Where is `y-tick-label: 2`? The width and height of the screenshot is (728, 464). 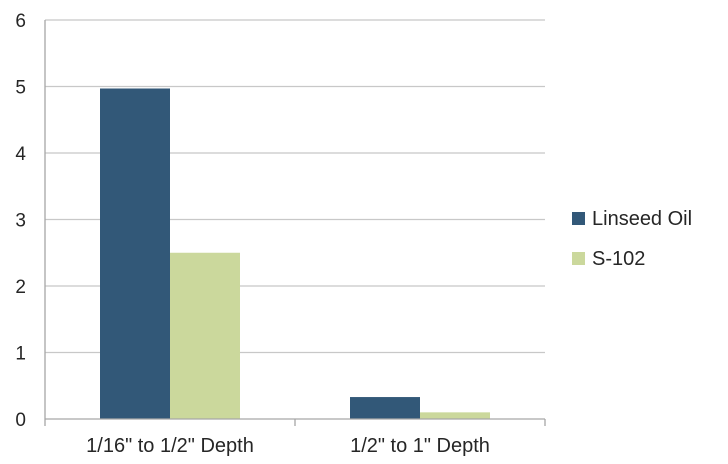 y-tick-label: 2 is located at coordinates (20, 287).